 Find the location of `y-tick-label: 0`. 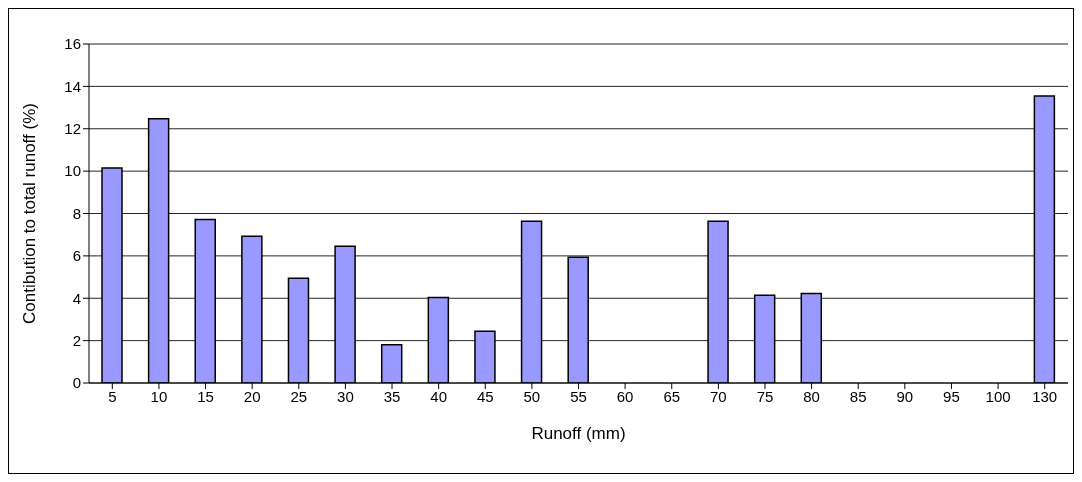

y-tick-label: 0 is located at coordinates (76, 383).